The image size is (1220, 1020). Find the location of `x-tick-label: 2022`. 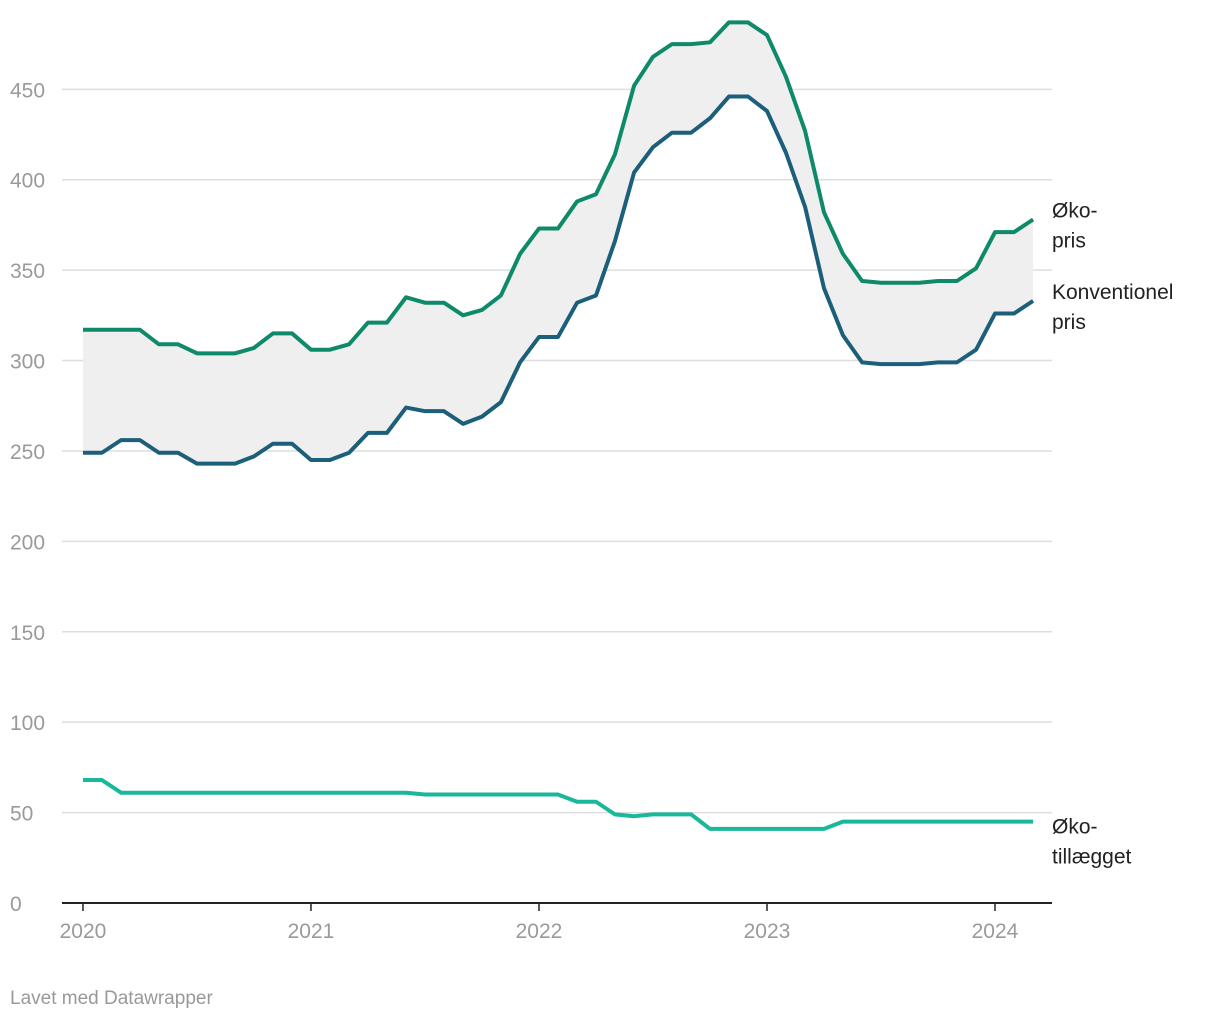

x-tick-label: 2022 is located at coordinates (539, 931).